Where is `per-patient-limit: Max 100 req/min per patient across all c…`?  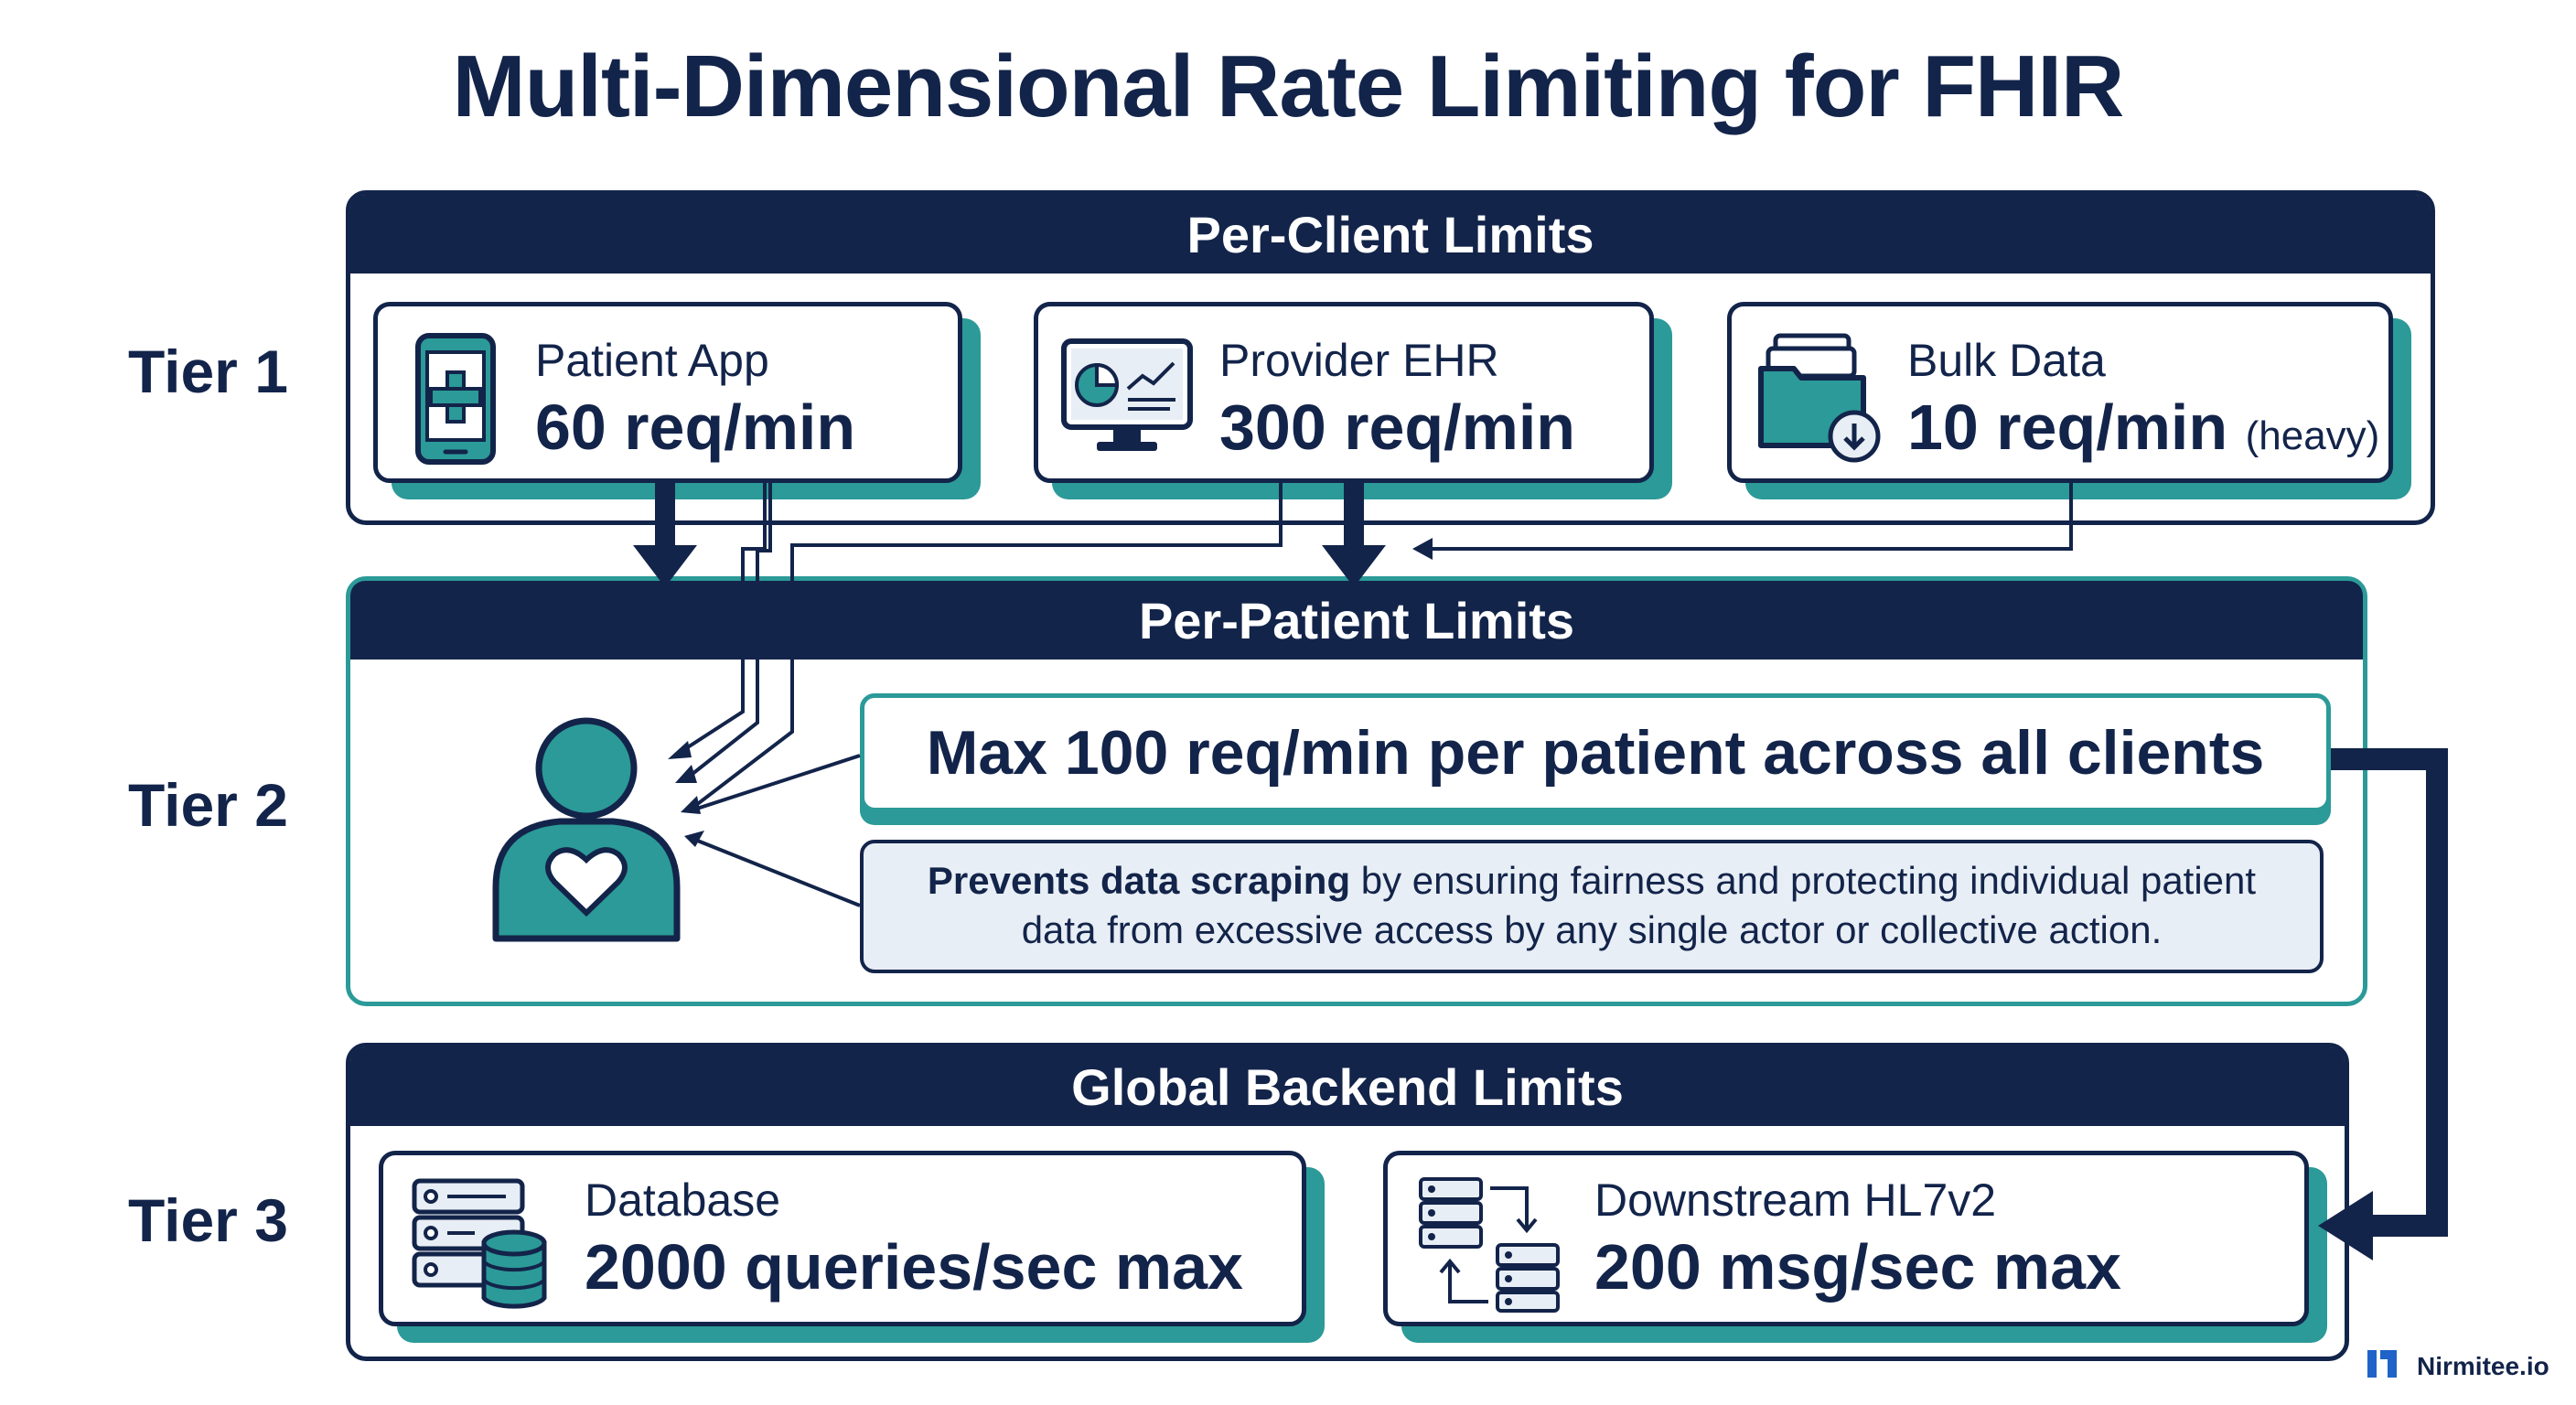 per-patient-limit: Max 100 req/min per patient across all c… is located at coordinates (1596, 752).